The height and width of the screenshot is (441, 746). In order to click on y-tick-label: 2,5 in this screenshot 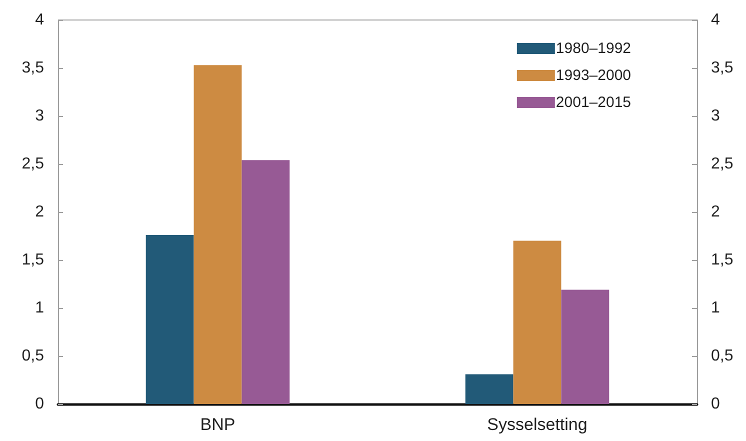, I will do `click(33, 164)`.